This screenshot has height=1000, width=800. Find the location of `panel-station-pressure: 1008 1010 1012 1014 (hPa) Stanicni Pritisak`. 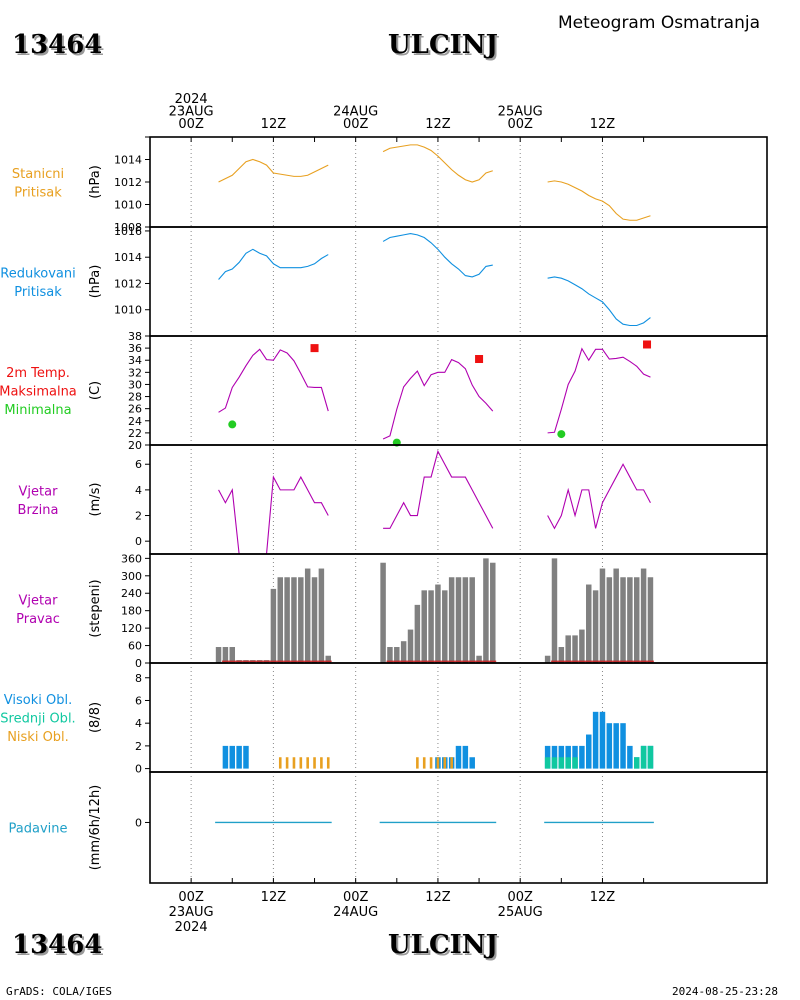

panel-station-pressure: 1008 1010 1012 1014 (hPa) Stanicni Pritisak is located at coordinates (390, 185).